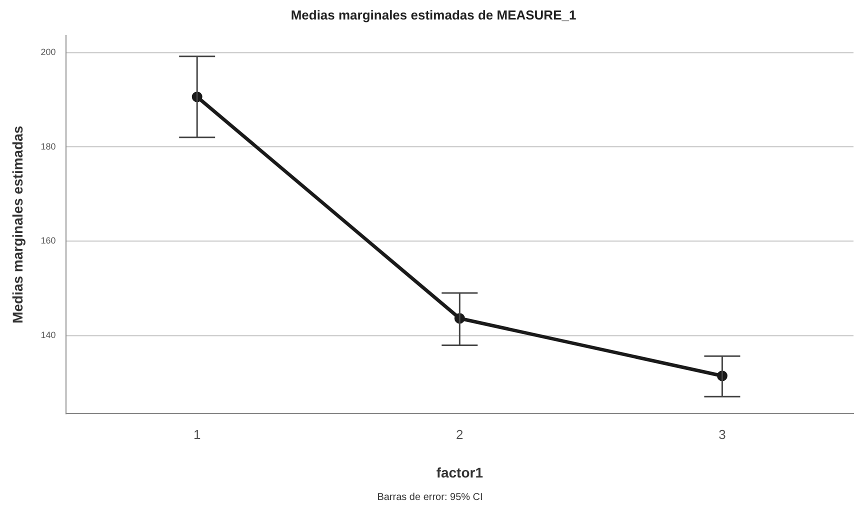  What do you see at coordinates (460, 472) in the screenshot?
I see `x-axis-title: factor1` at bounding box center [460, 472].